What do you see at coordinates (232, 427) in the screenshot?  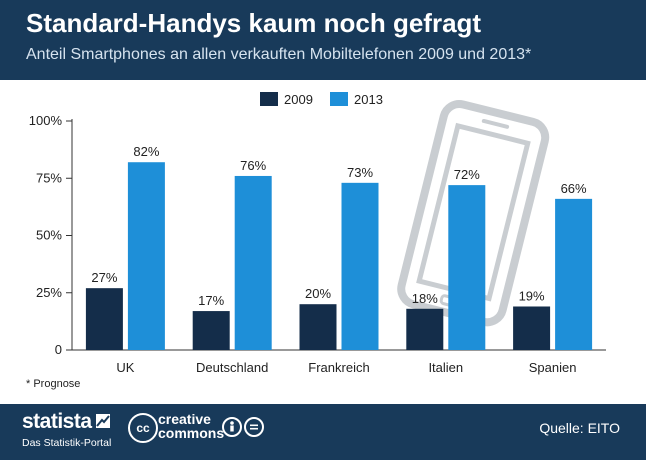 I see `cc-by-icon` at bounding box center [232, 427].